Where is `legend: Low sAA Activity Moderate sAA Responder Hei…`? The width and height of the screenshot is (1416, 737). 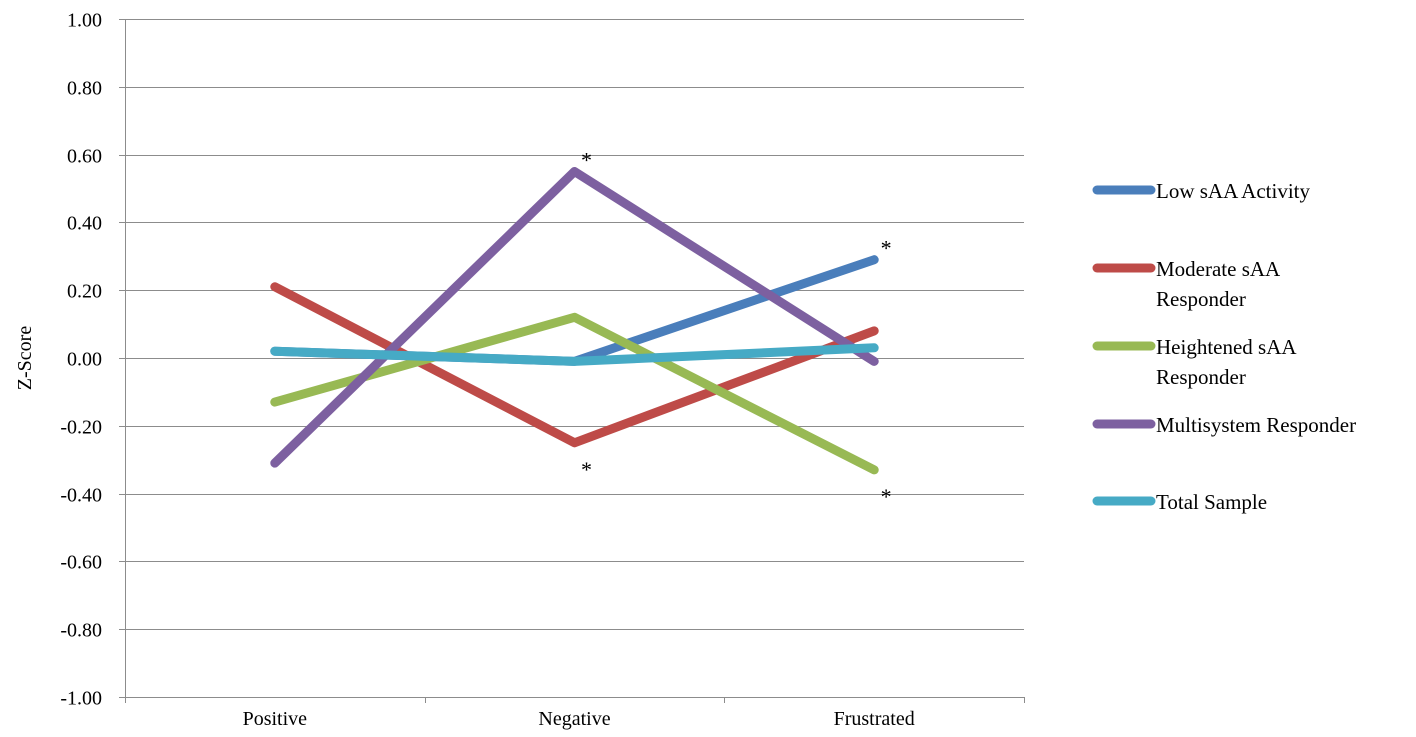 legend: Low sAA Activity Moderate sAA Responder Hei… is located at coordinates (1224, 346).